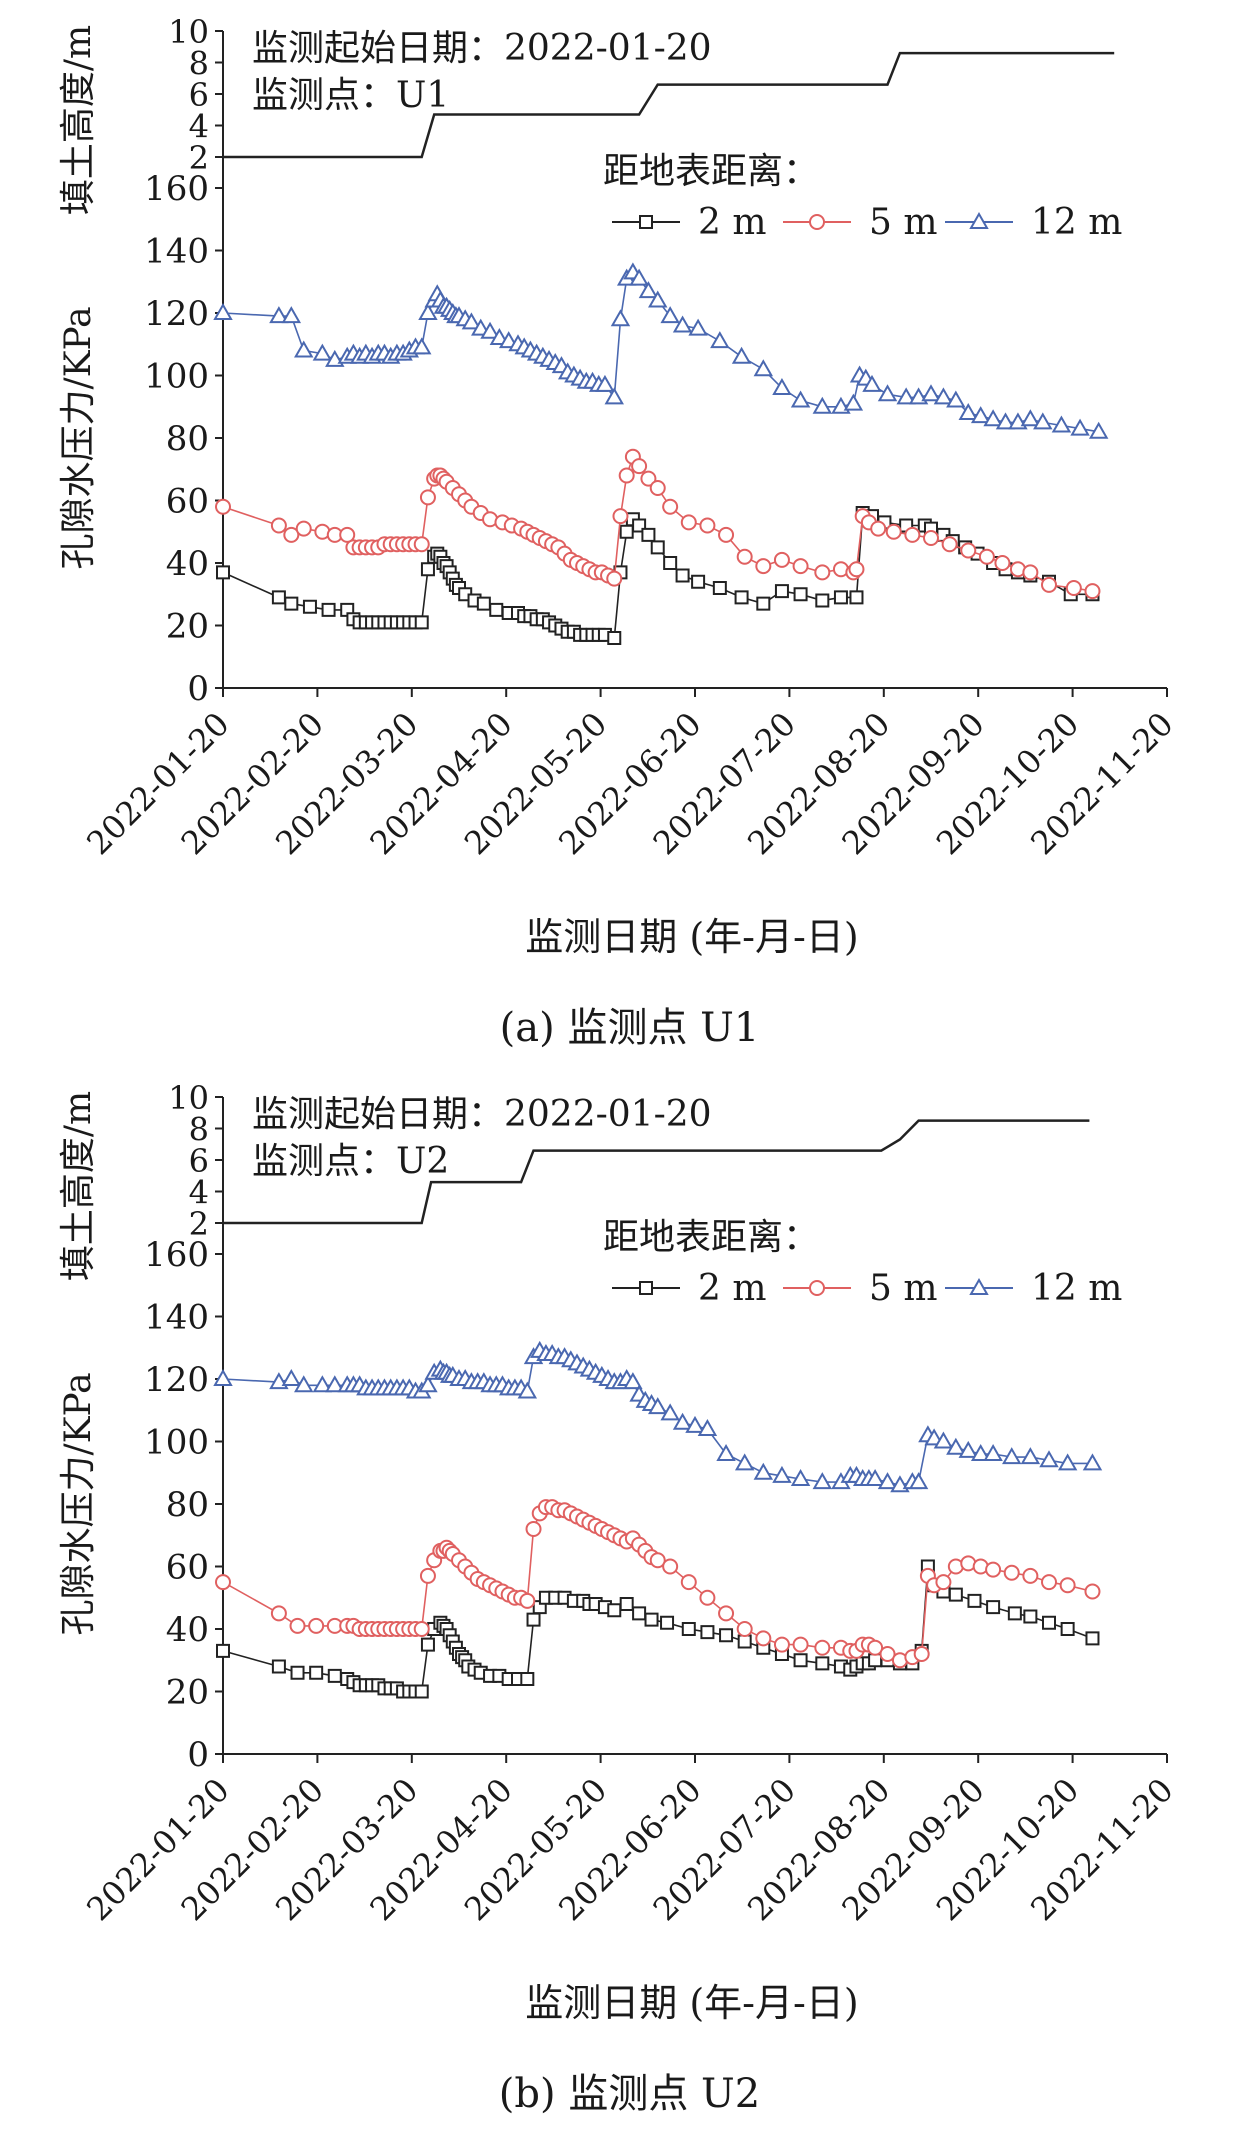 This screenshot has height=2131, width=1259. Describe the element at coordinates (661, 350) in the screenshot. I see `series-12m` at that location.